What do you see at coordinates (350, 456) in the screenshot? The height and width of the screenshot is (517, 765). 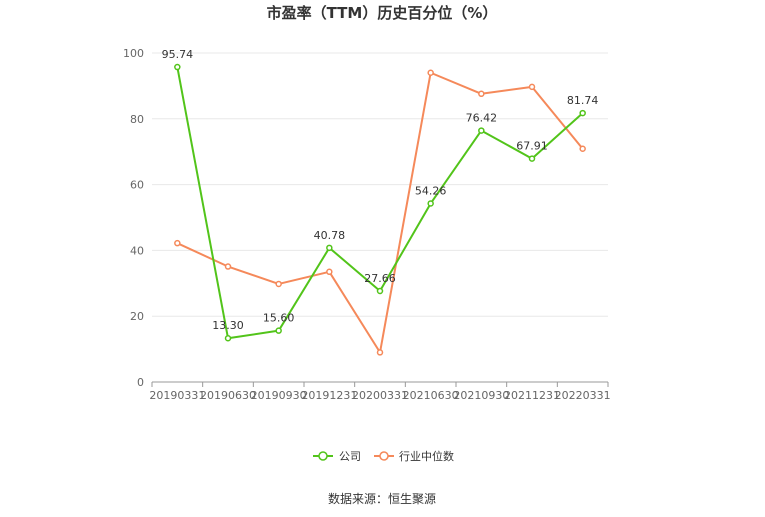 I see `legend-label: 公司` at bounding box center [350, 456].